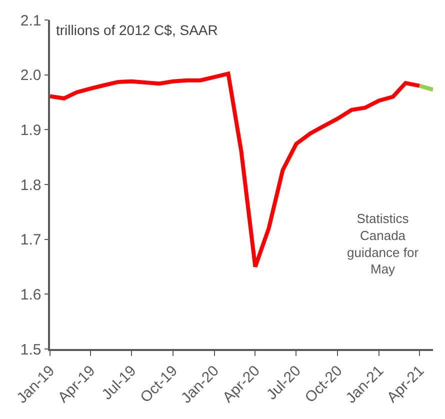 The height and width of the screenshot is (419, 445). Describe the element at coordinates (383, 244) in the screenshot. I see `annotation: Statistics Canada guidance for May` at that location.